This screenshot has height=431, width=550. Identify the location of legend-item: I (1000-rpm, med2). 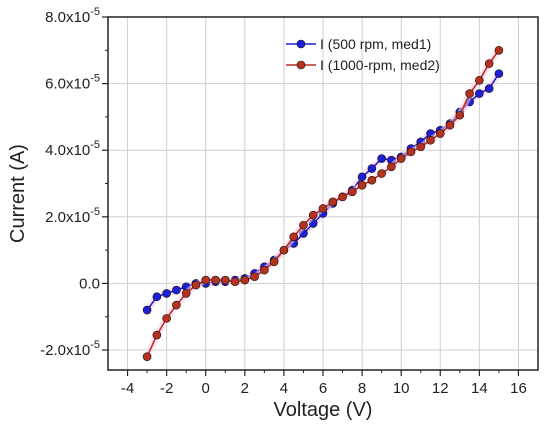
(363, 65).